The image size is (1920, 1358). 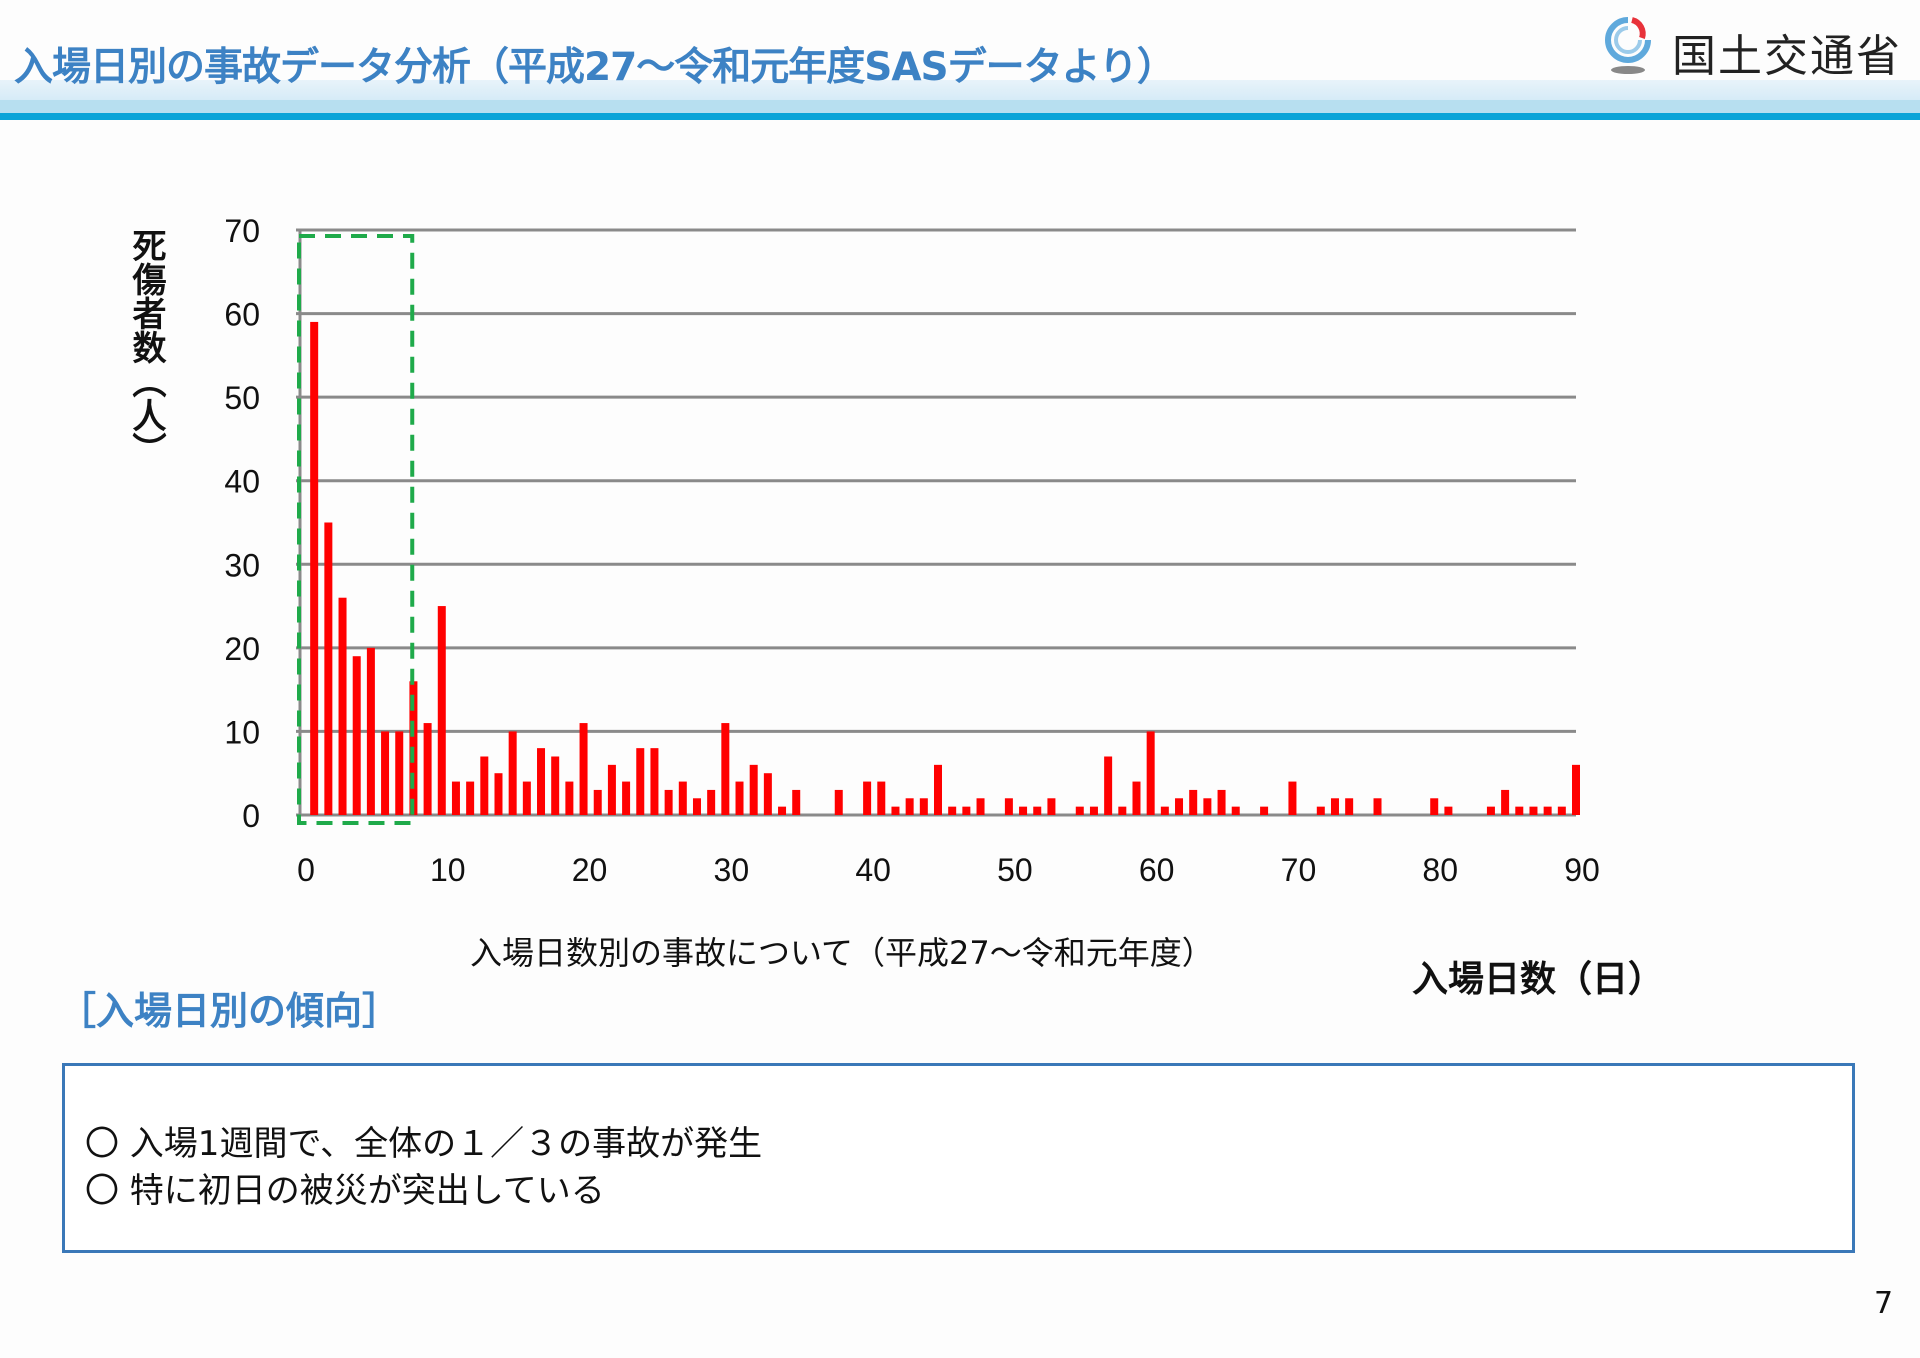 I want to click on summary-item: 〇 特に初日の被災が突出している, so click(x=345, y=1191).